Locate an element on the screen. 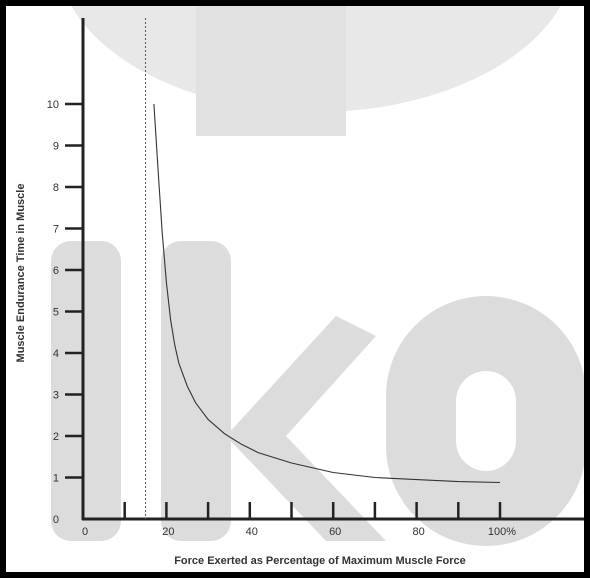 Image resolution: width=590 pixels, height=578 pixels. y-tick-label-5: 5 is located at coordinates (56, 313).